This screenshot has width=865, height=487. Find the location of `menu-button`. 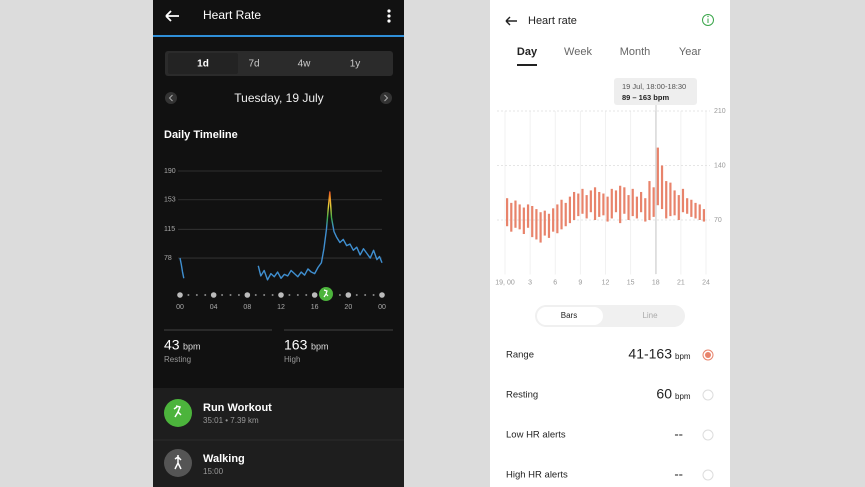

menu-button is located at coordinates (389, 16).